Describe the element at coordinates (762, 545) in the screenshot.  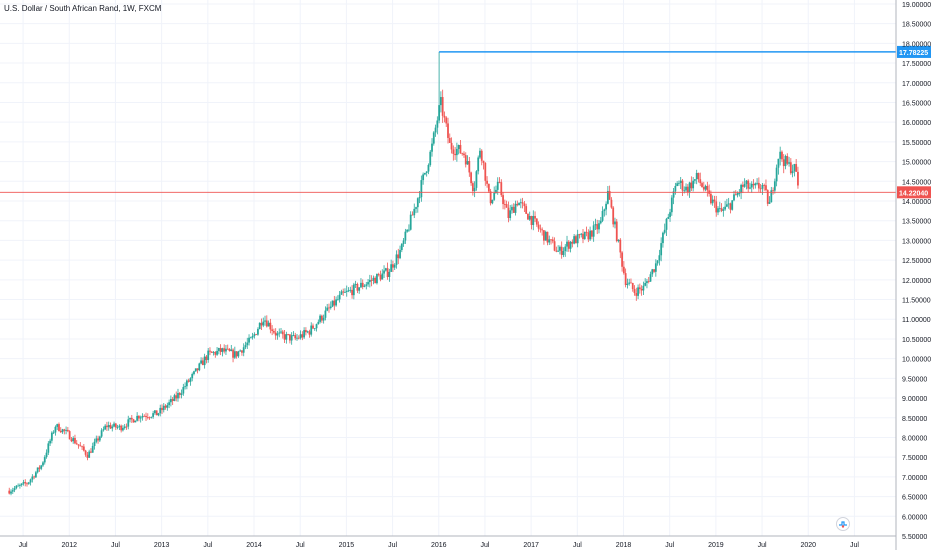
I see `time-tick-label: Jul` at that location.